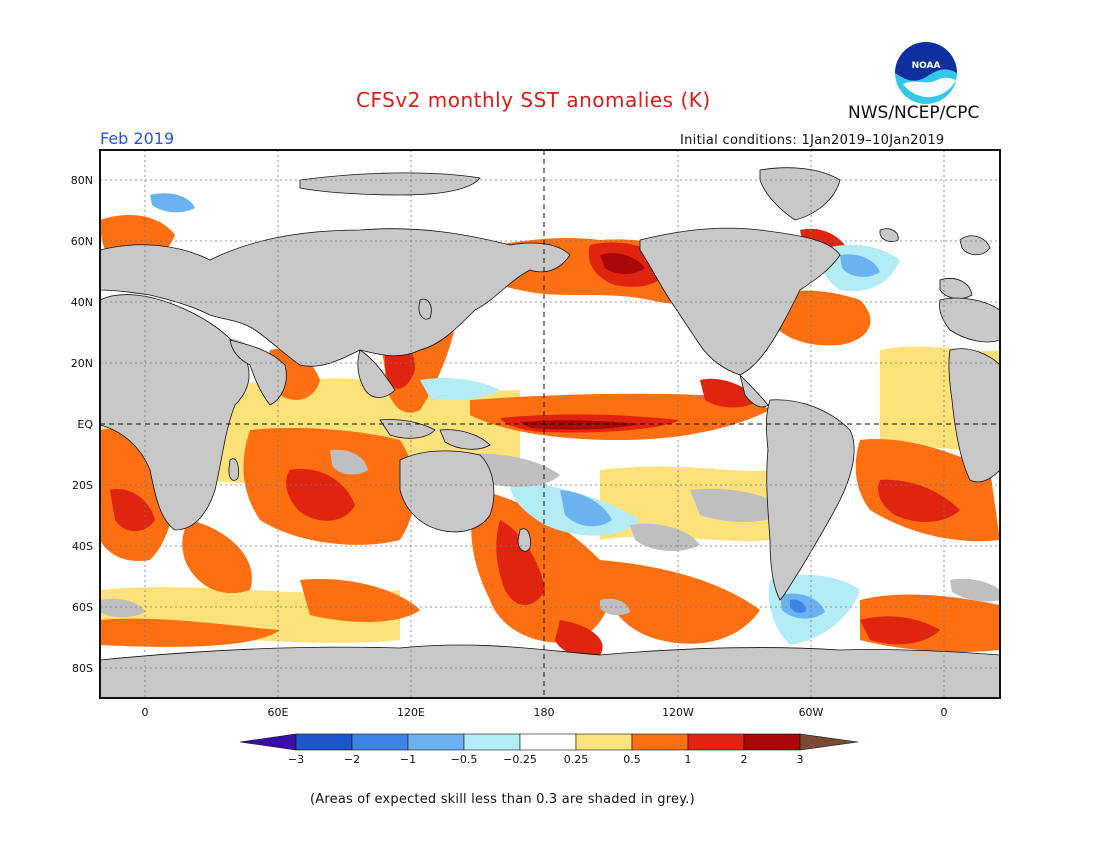 Image resolution: width=1100 pixels, height=850 pixels. I want to click on lat-label: 80S, so click(82, 668).